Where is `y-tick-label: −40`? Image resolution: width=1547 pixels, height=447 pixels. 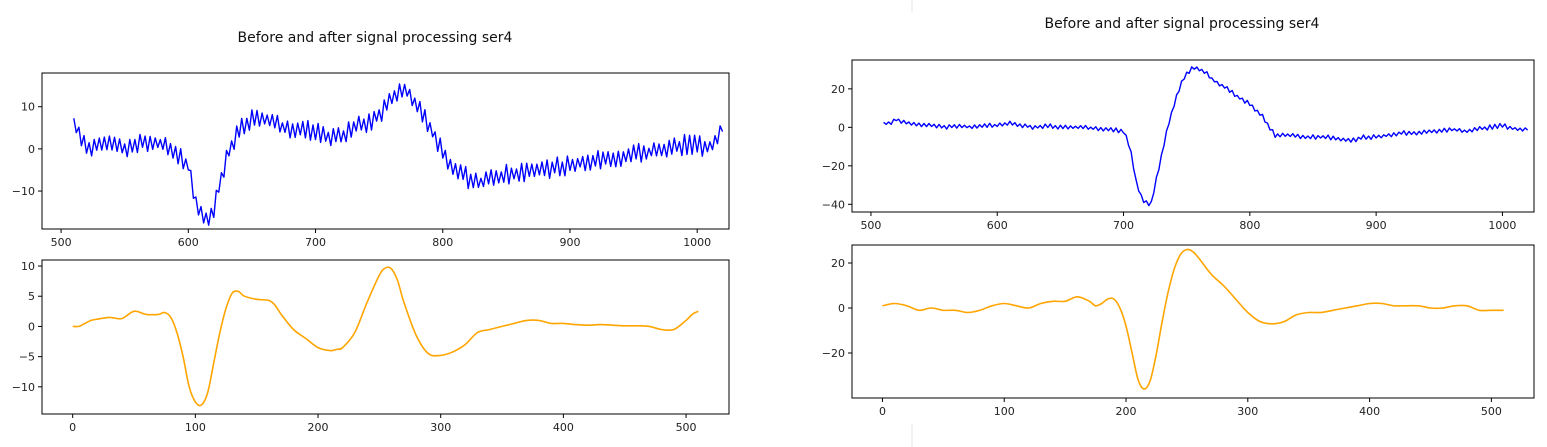 y-tick-label: −40 is located at coordinates (833, 204).